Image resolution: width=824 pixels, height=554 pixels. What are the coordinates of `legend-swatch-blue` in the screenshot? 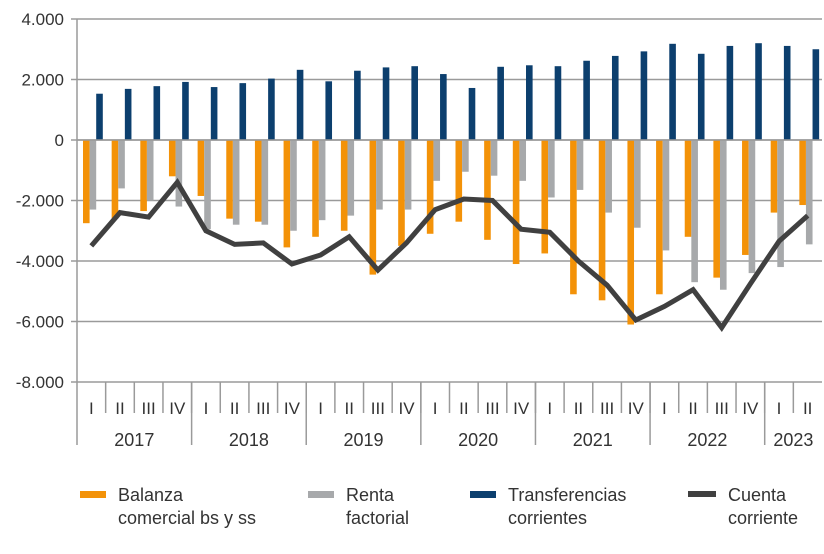 It's located at (483, 494).